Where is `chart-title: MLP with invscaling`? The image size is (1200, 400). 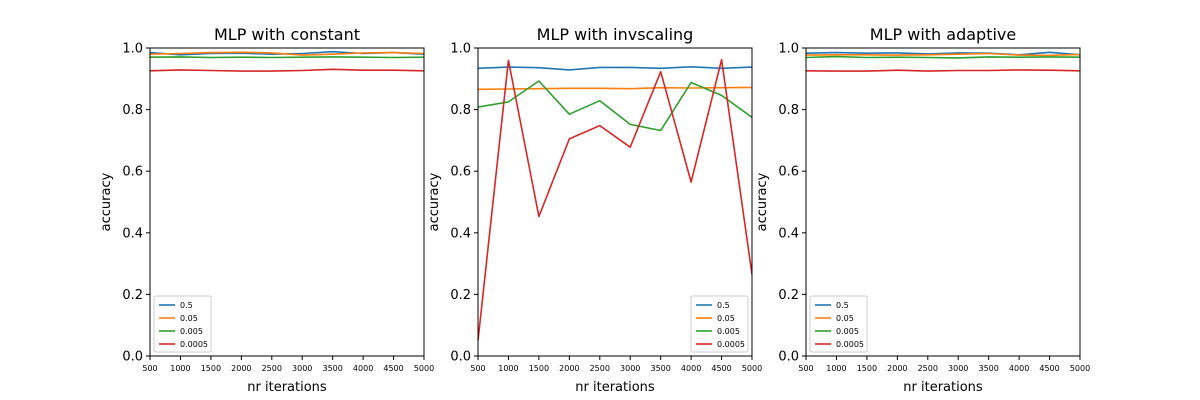 chart-title: MLP with invscaling is located at coordinates (615, 34).